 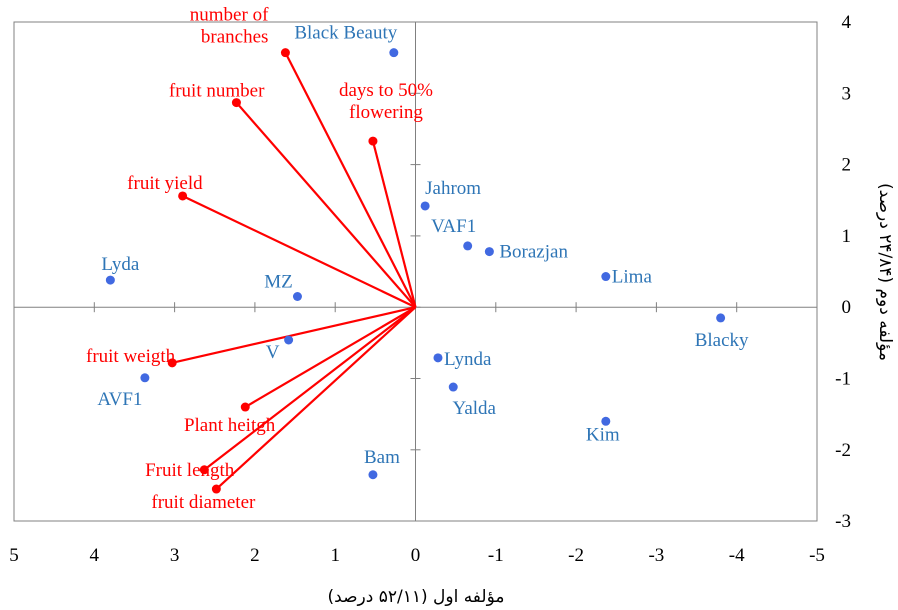 I want to click on cultivar-label: Yalda, so click(x=475, y=408).